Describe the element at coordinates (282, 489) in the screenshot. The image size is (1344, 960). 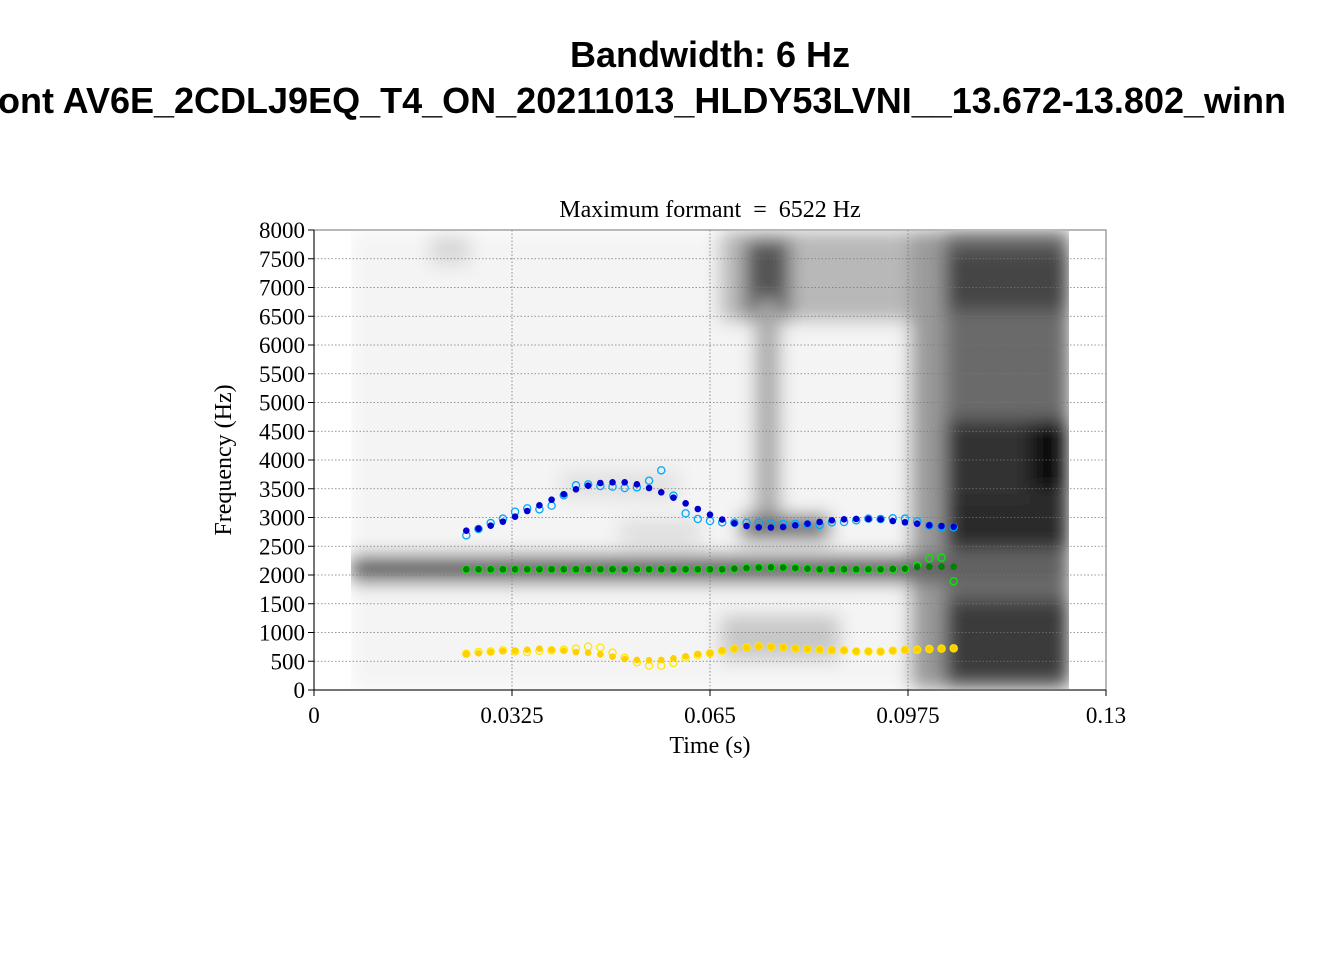
I see `y-tick-label: 3500` at that location.